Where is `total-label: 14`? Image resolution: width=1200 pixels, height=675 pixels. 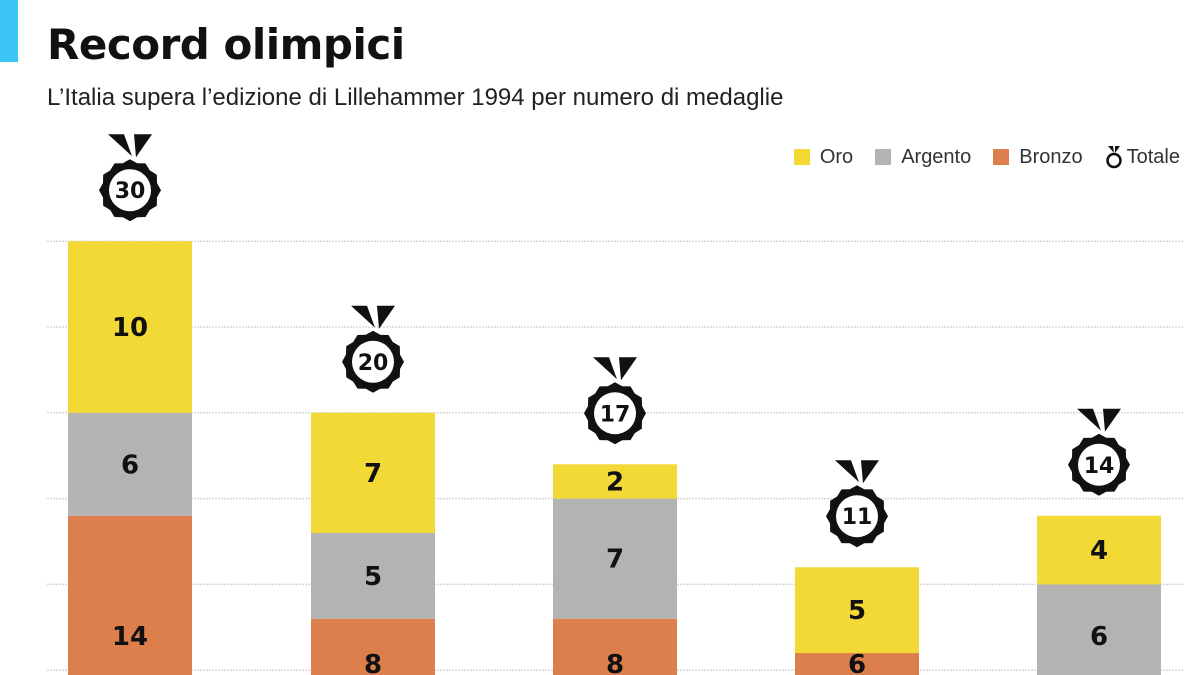
total-label: 14 is located at coordinates (1099, 466).